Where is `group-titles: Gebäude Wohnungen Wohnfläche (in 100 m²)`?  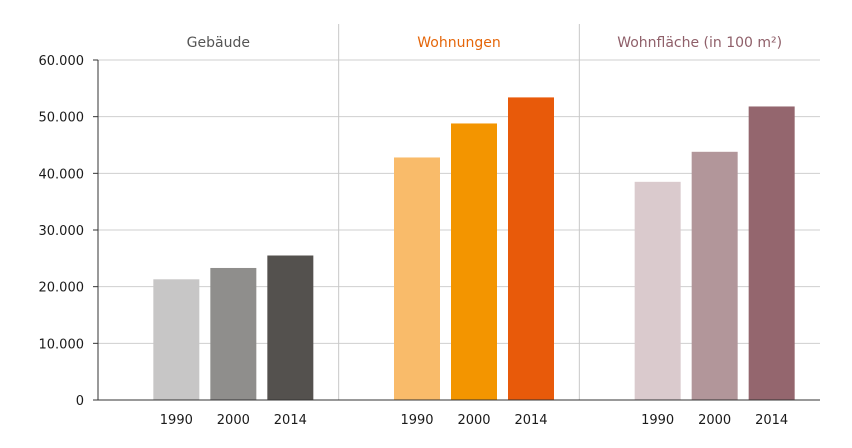
group-titles: Gebäude Wohnungen Wohnfläche (in 100 m²) is located at coordinates (484, 43).